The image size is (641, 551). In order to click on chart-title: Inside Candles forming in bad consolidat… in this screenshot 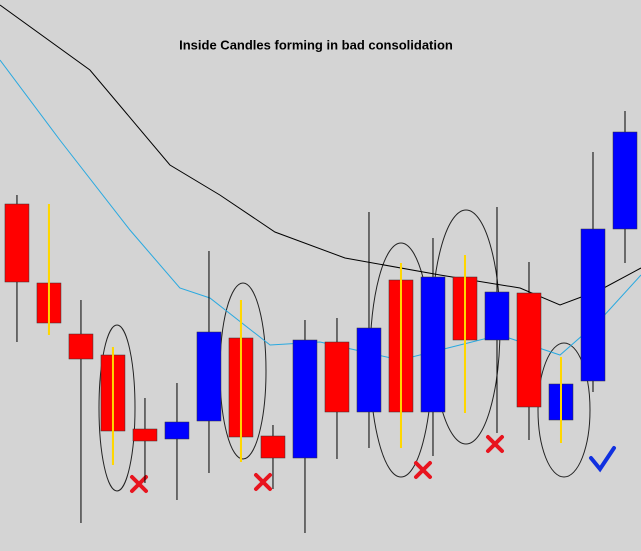, I will do `click(316, 44)`.